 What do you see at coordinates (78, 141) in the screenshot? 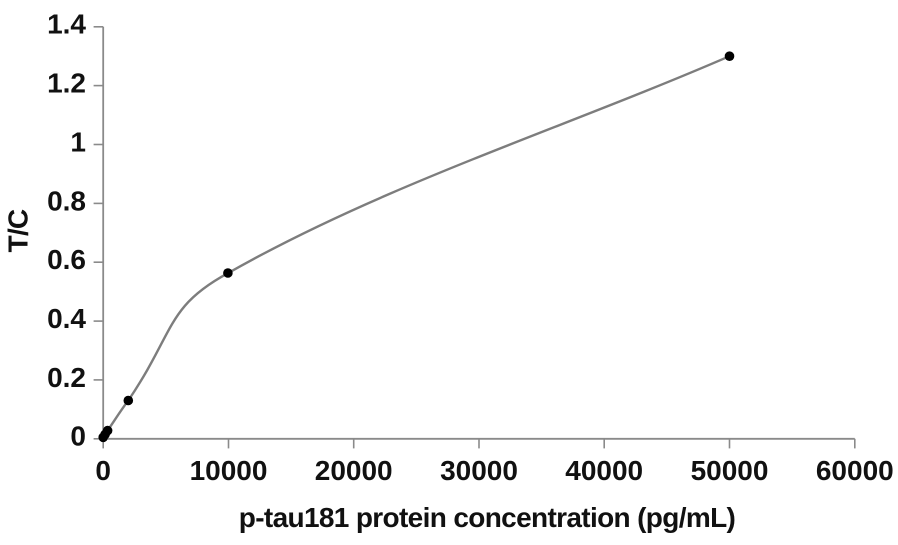
I see `svg-text: 1` at bounding box center [78, 141].